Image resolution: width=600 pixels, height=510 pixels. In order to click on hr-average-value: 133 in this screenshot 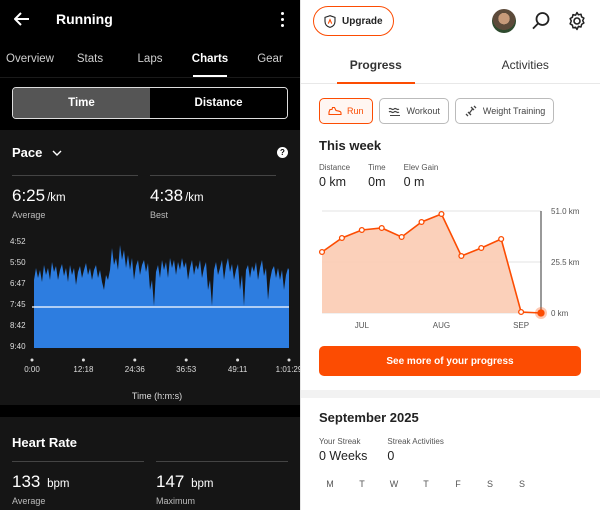, I will do `click(26, 481)`.